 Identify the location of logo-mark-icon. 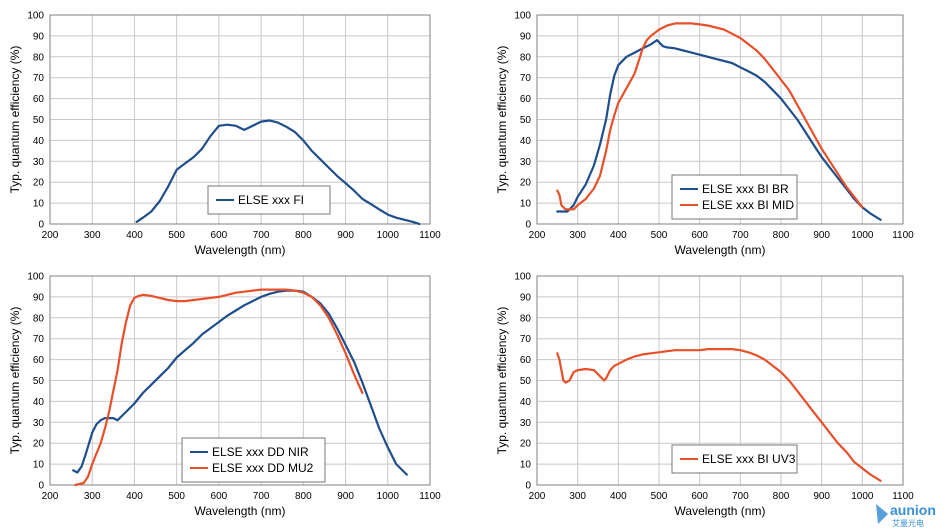
(882, 514).